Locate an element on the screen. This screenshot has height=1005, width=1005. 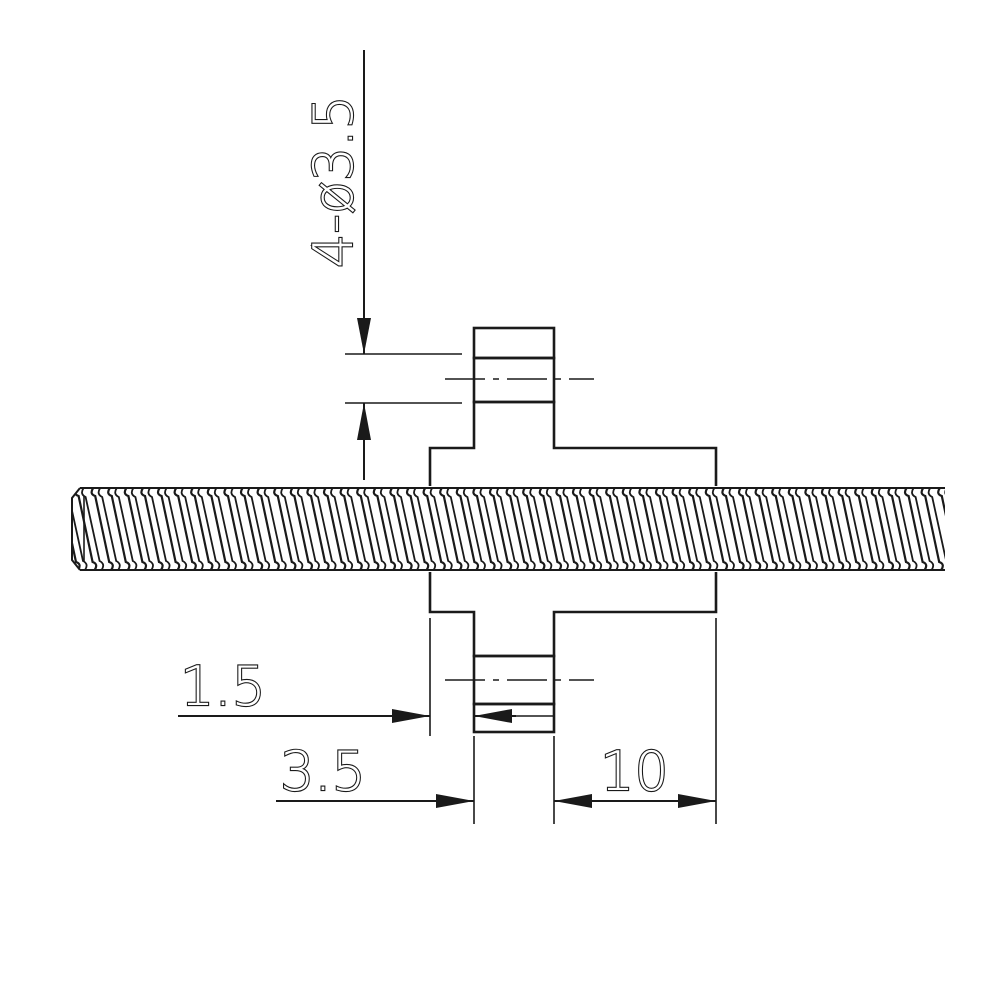
upper-flange-hole is located at coordinates (514, 380).